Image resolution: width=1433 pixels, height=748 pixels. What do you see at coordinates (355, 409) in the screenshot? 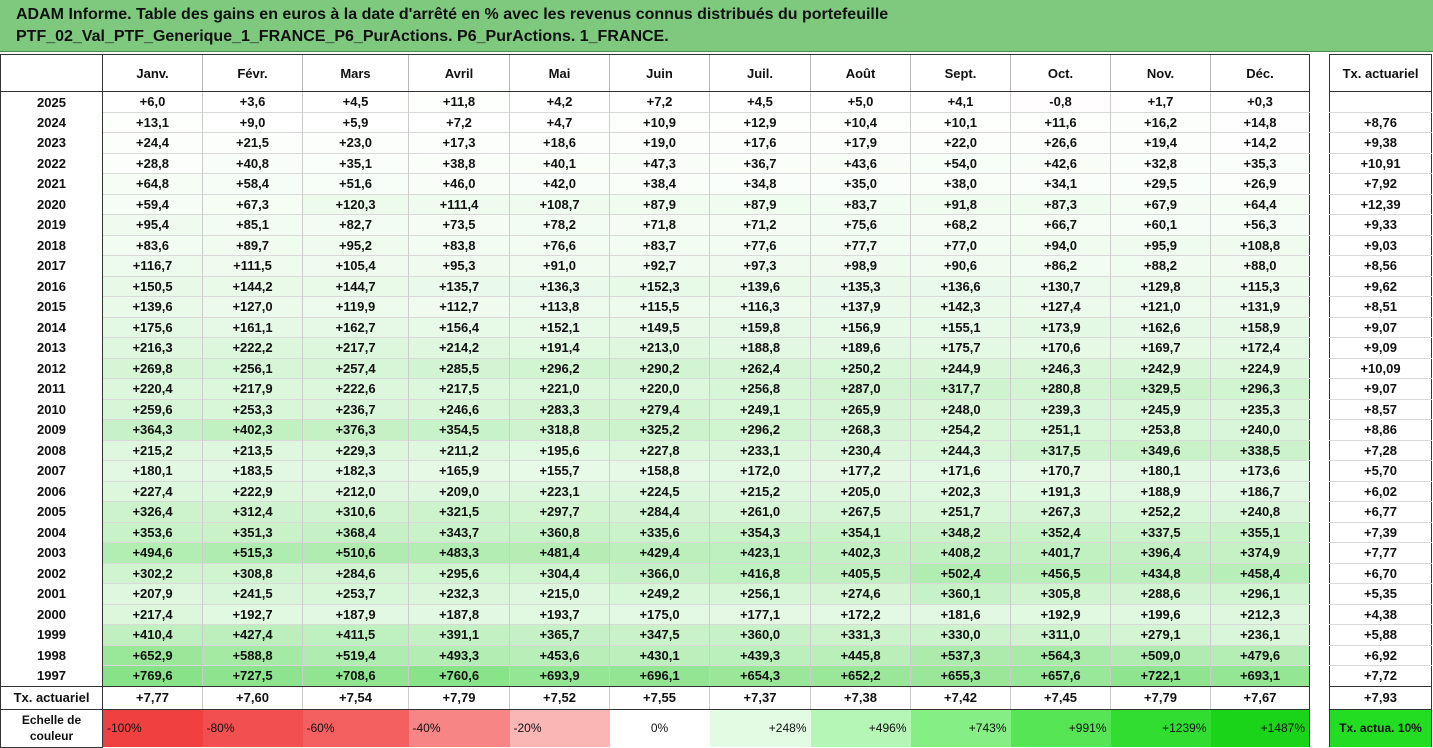
I see `gain-cell: +236,7` at bounding box center [355, 409].